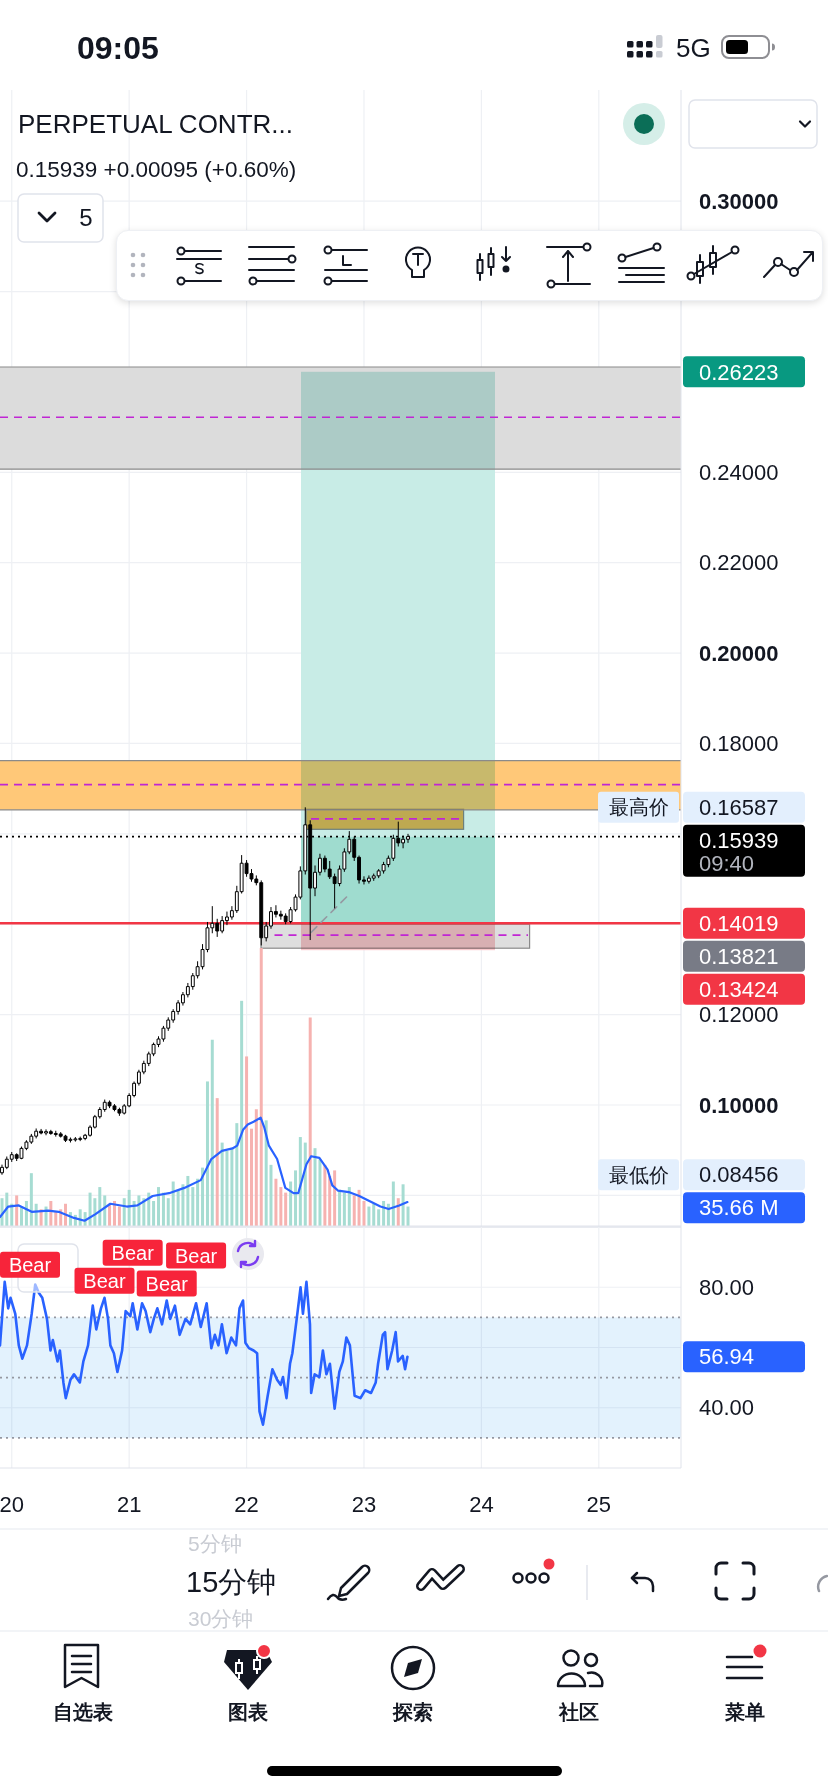 The height and width of the screenshot is (1792, 828). What do you see at coordinates (739, 1208) in the screenshot?
I see `text: 35.66 M` at bounding box center [739, 1208].